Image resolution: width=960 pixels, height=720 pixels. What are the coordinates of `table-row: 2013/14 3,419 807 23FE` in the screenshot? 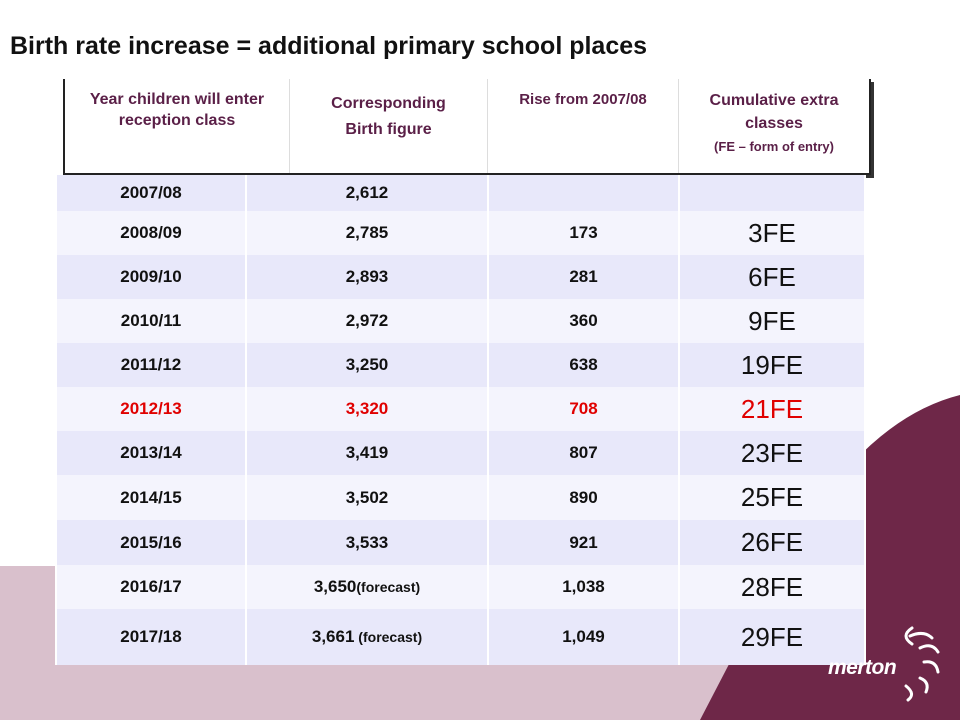 It's located at (460, 453).